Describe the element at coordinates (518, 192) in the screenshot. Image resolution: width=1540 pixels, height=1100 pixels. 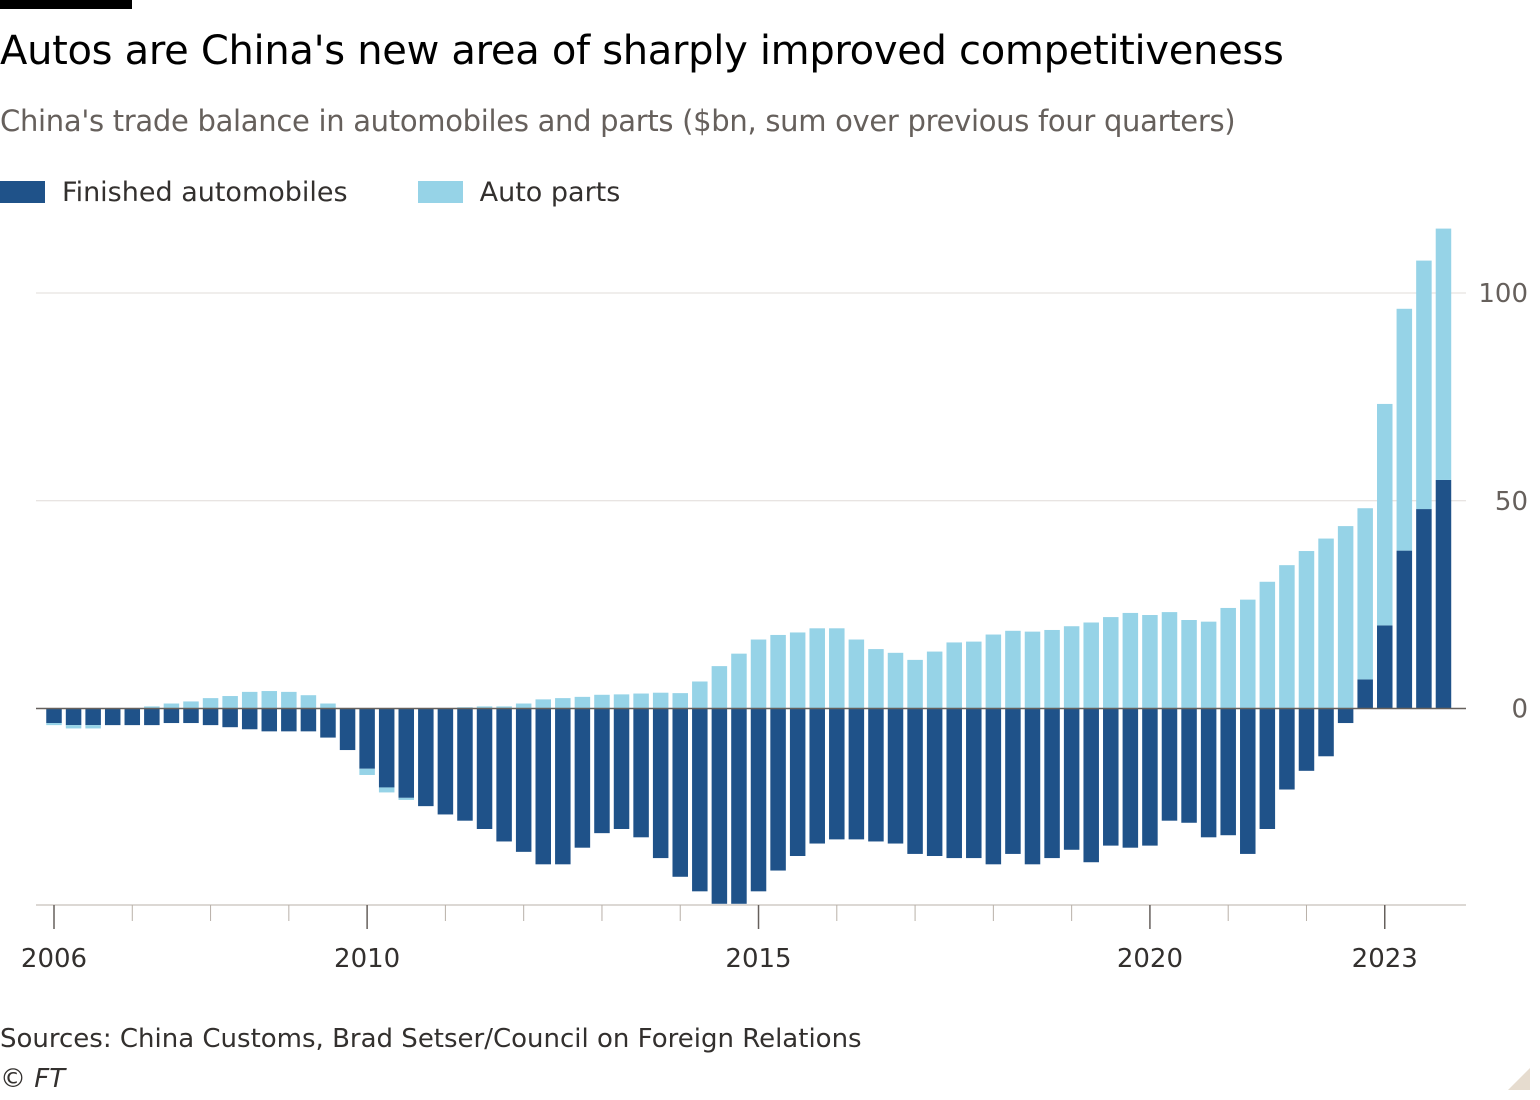
I see `legend-item-auto-parts: Auto parts` at that location.